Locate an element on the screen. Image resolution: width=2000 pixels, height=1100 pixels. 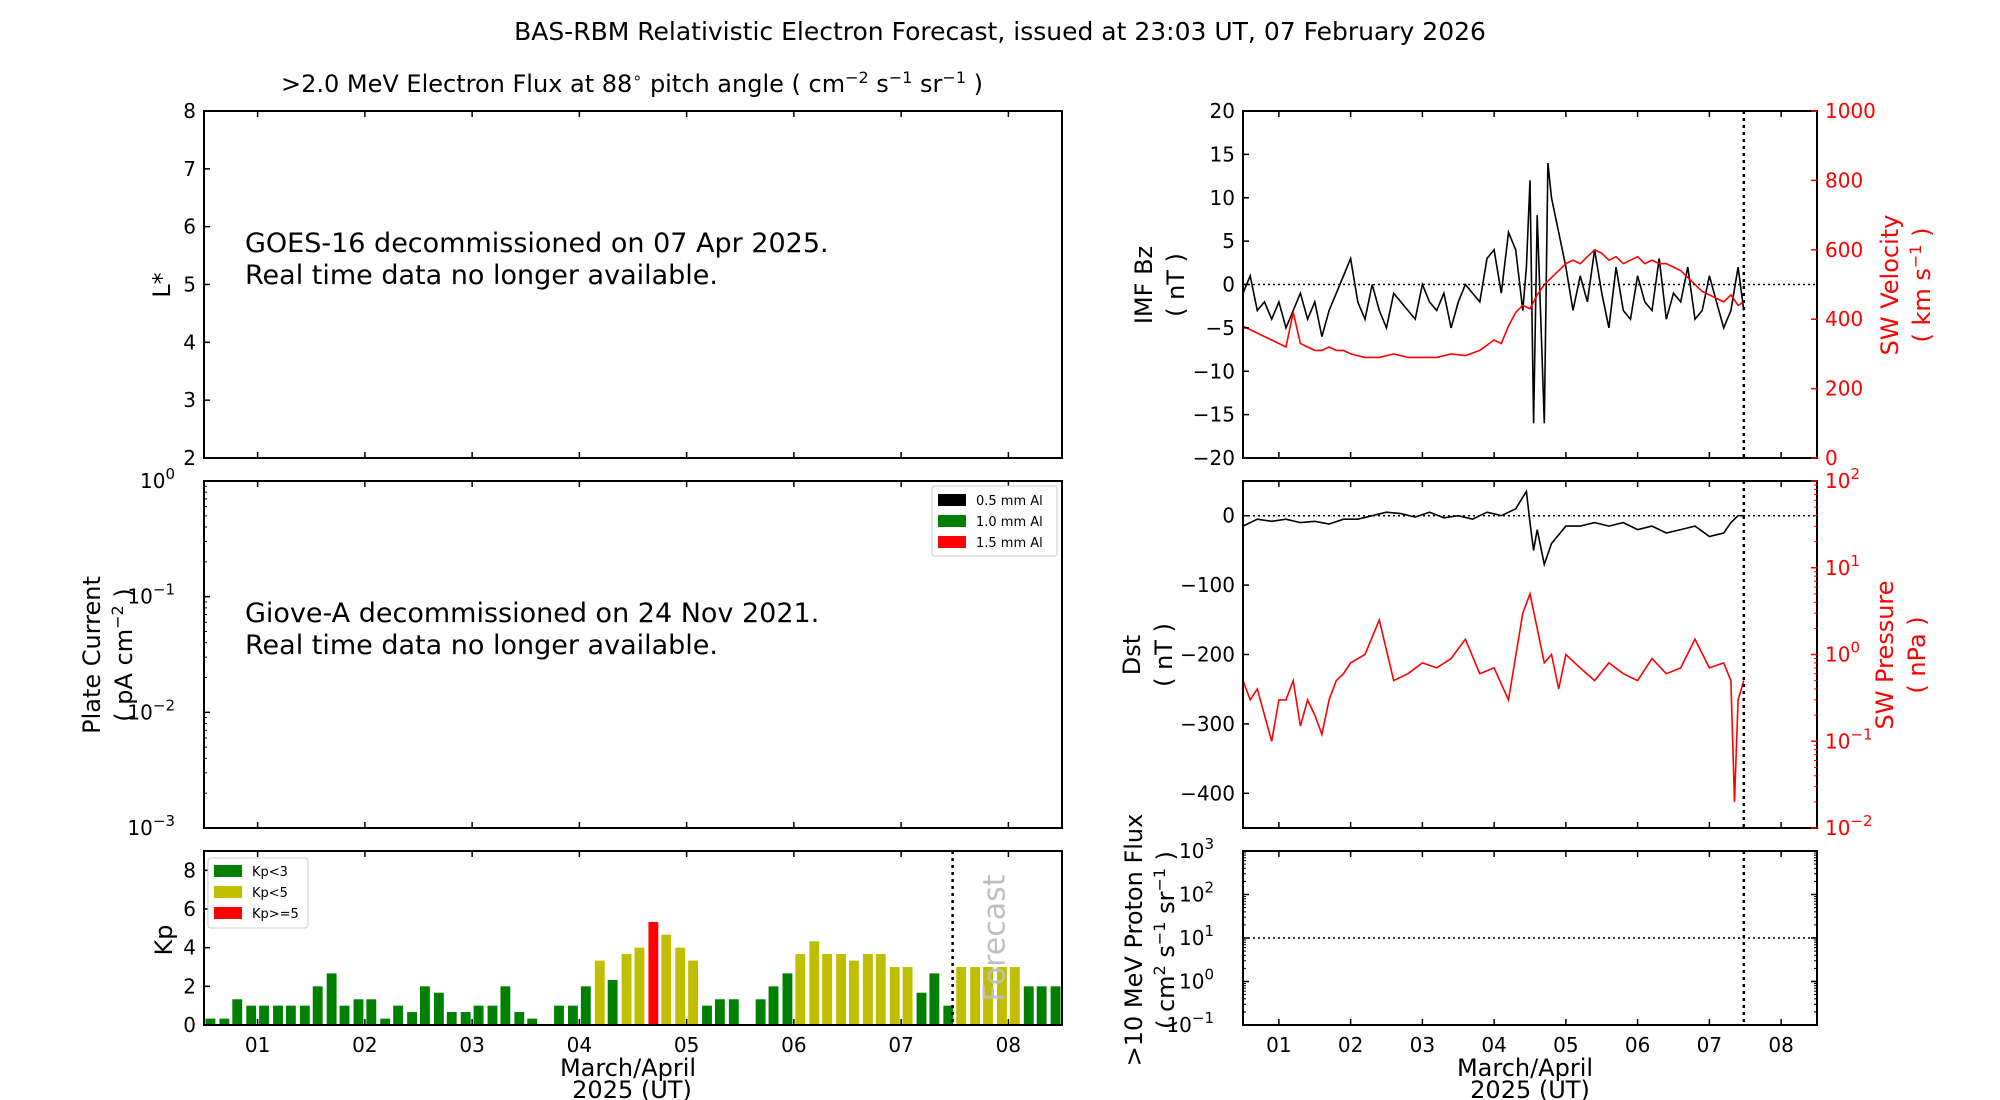
proton-y-label: >10 MeV Proton Flux is located at coordinates (1134, 940).